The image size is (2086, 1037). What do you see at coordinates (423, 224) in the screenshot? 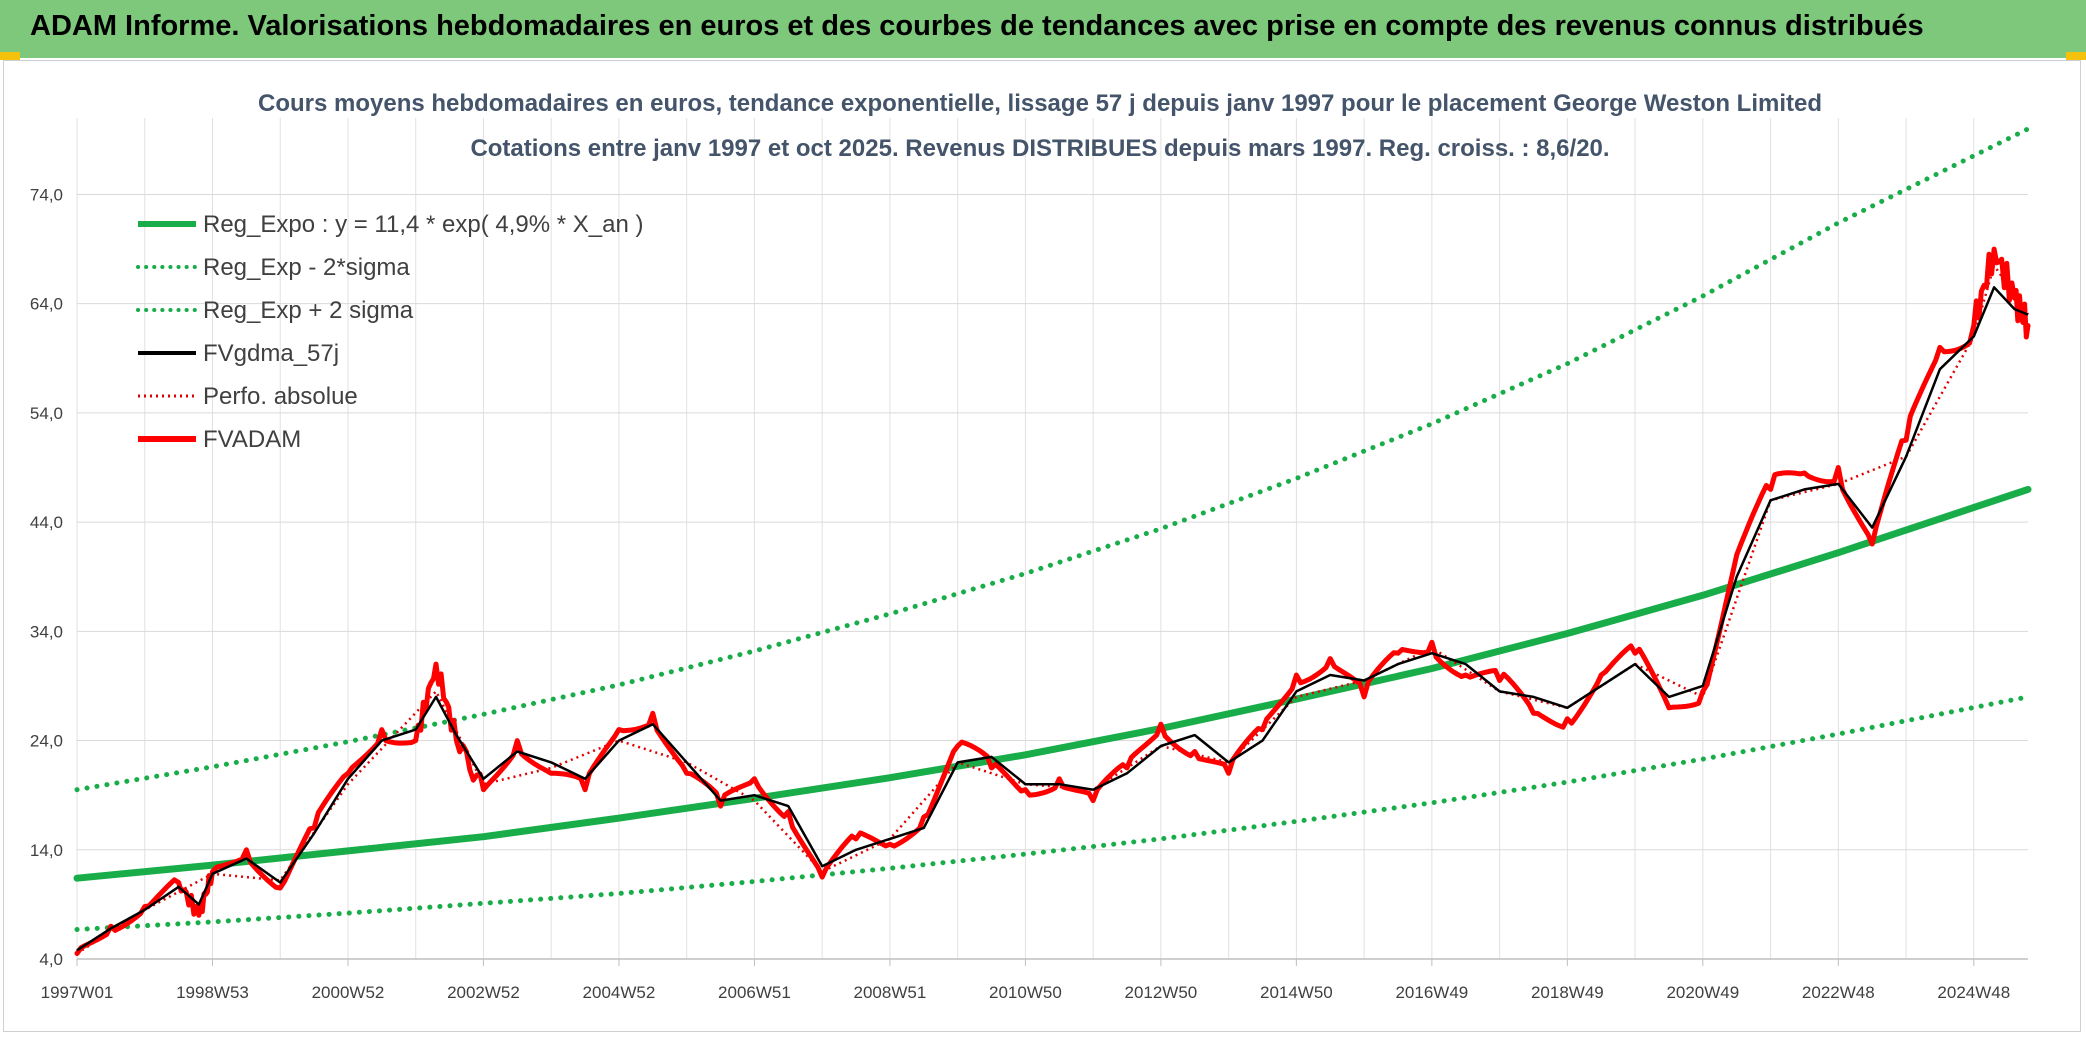
I see `legend-label: Reg_Expo : y = 11,4 * exp( 4,9% * X_an )` at bounding box center [423, 224].